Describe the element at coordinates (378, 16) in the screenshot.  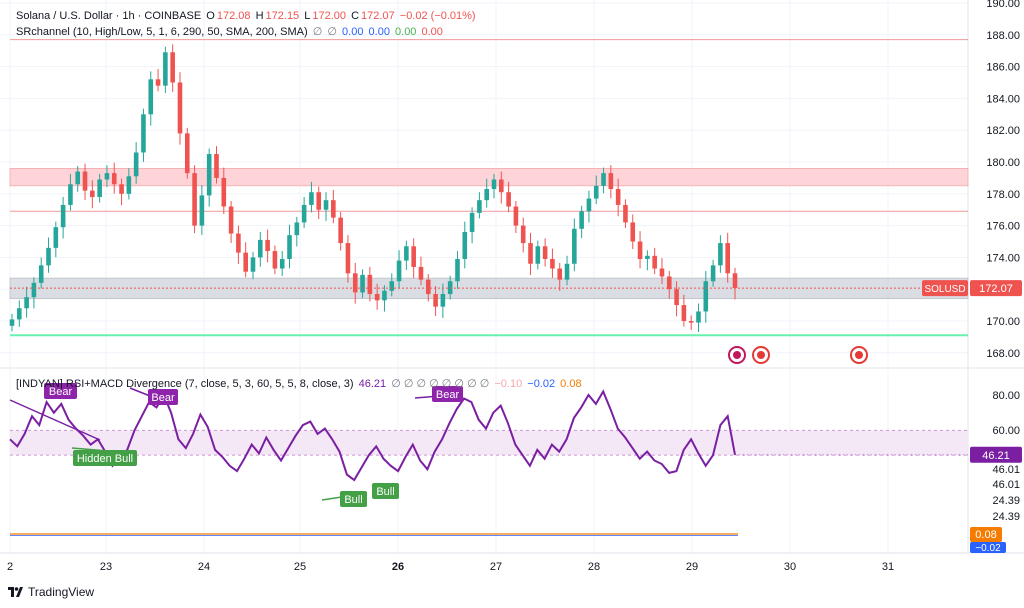
I see `close-value: 172.07` at that location.